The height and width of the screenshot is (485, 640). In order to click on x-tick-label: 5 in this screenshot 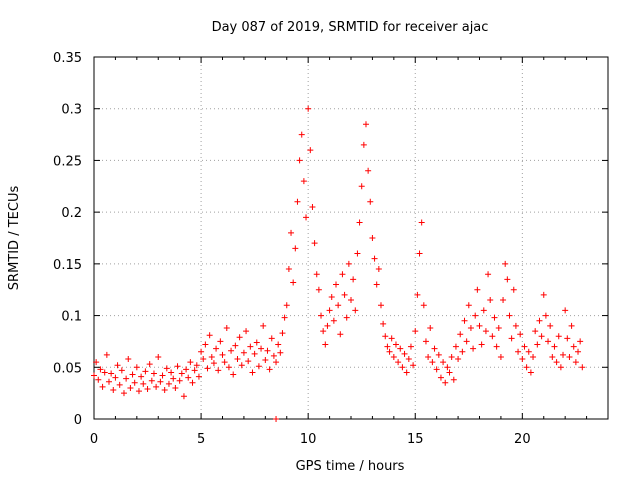, I will do `click(201, 439)`.